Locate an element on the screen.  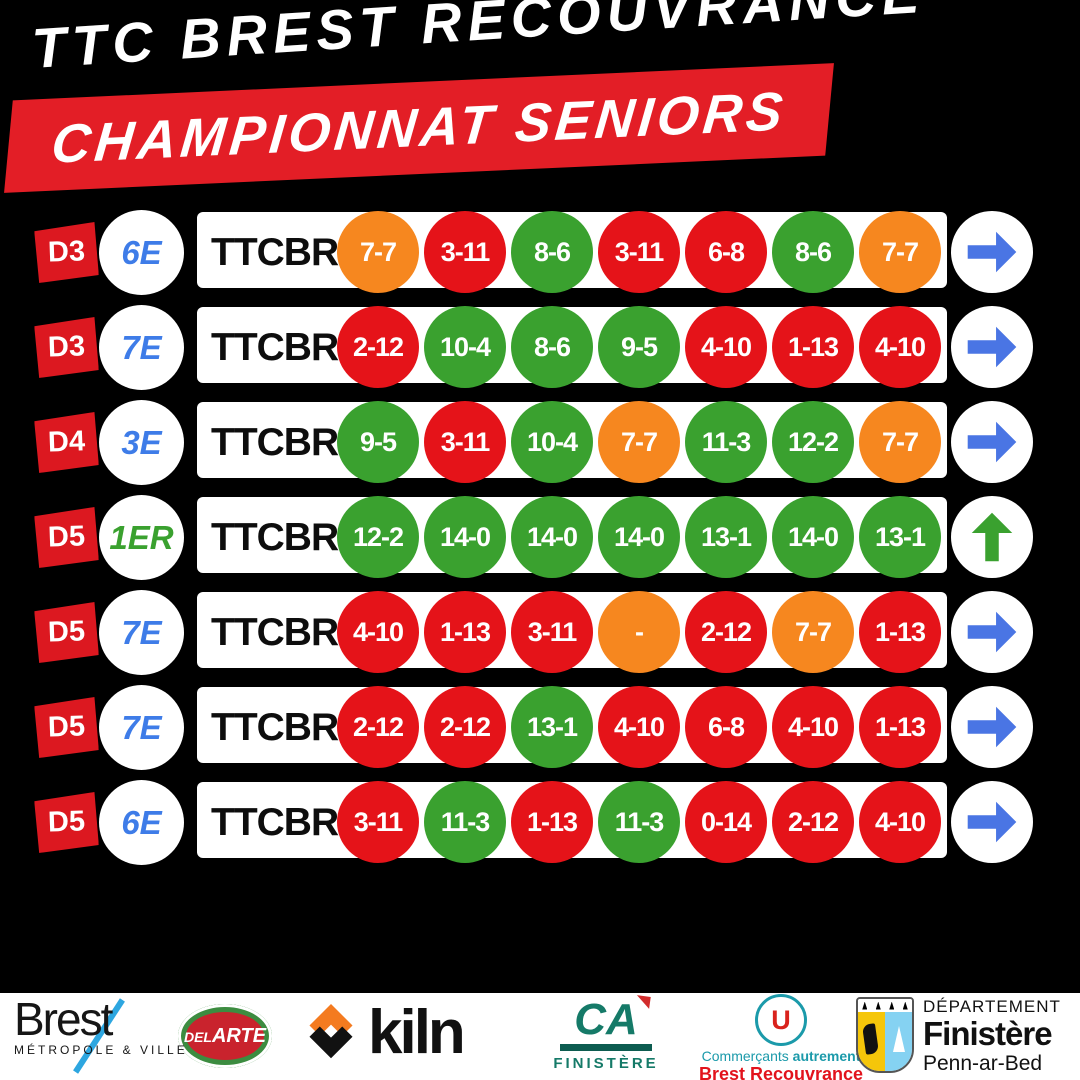
shield-right-half is located at coordinates (898, 1041).